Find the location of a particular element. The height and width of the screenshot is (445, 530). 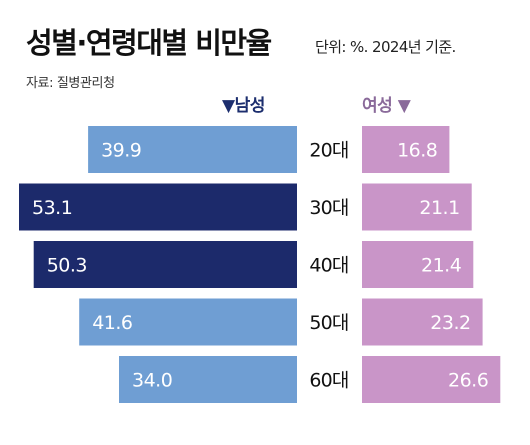

bar-male-60s is located at coordinates (208, 379).